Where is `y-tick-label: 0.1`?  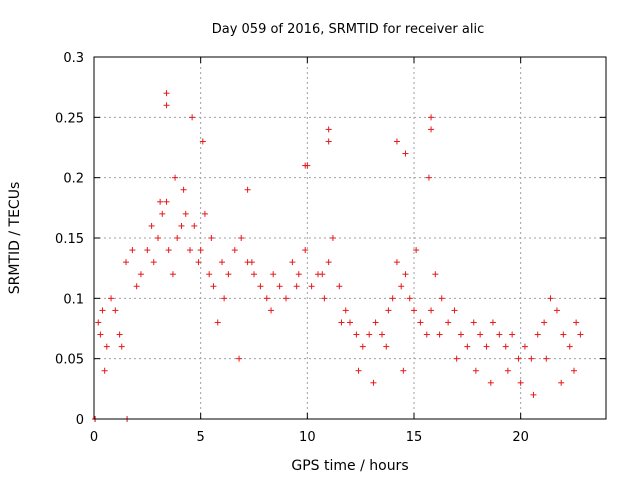
y-tick-label: 0.1 is located at coordinates (73, 299).